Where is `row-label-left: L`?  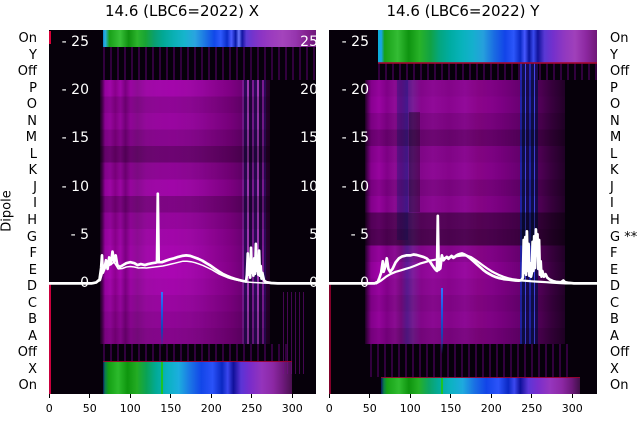 row-label-left: L is located at coordinates (33, 154).